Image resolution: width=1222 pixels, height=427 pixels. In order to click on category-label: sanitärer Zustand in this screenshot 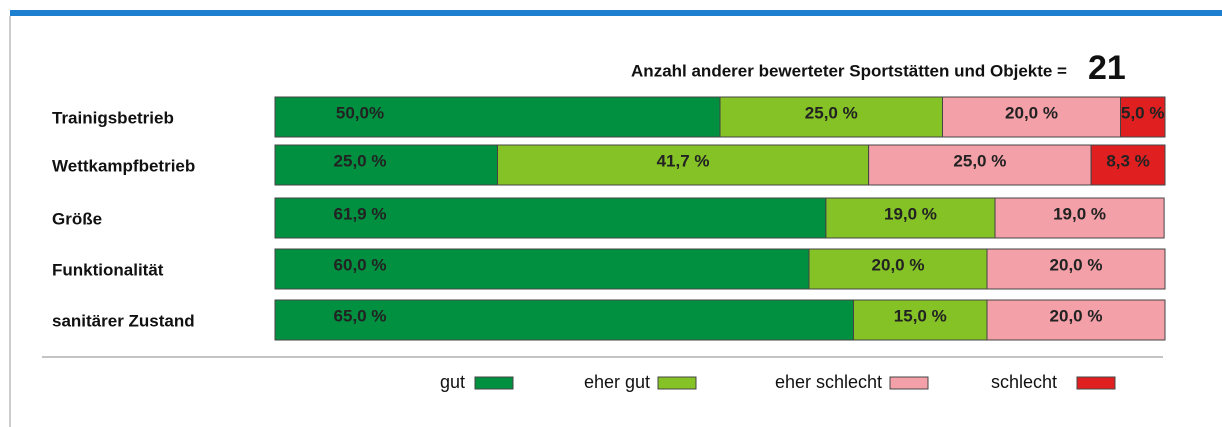, I will do `click(123, 320)`.